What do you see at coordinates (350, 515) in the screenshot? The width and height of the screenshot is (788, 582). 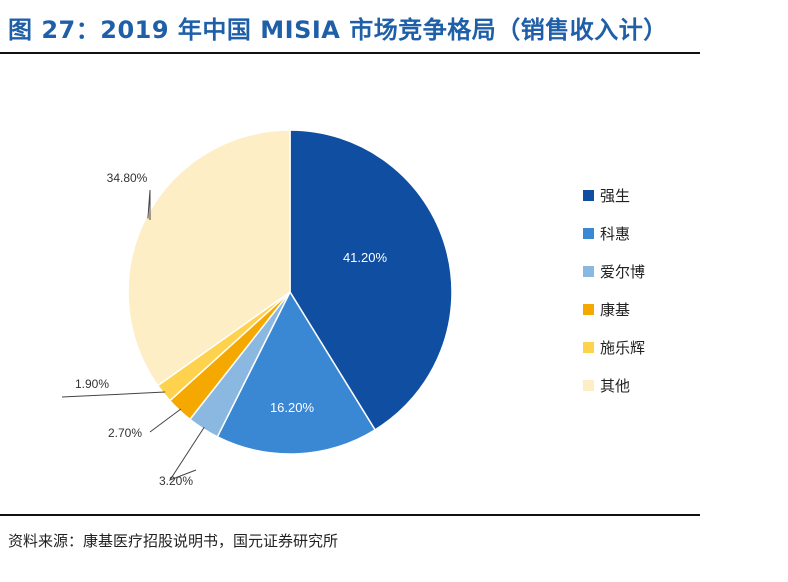 I see `bottom-rule` at bounding box center [350, 515].